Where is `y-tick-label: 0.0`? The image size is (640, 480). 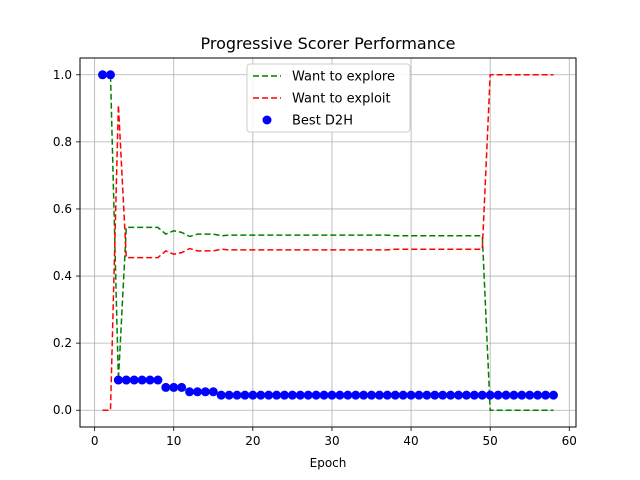
y-tick-label: 0.0 is located at coordinates (62, 410).